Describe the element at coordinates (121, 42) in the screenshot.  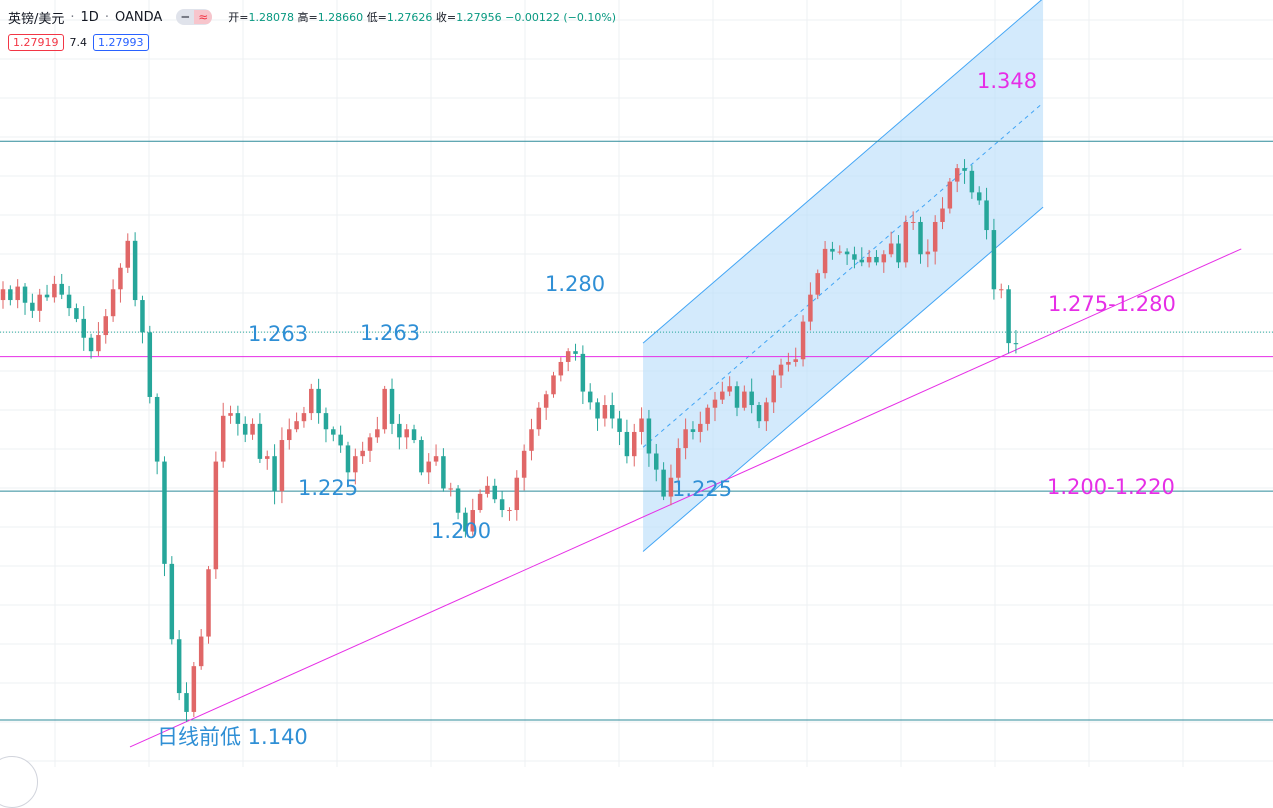
I see `ask-price: 1.27993` at that location.